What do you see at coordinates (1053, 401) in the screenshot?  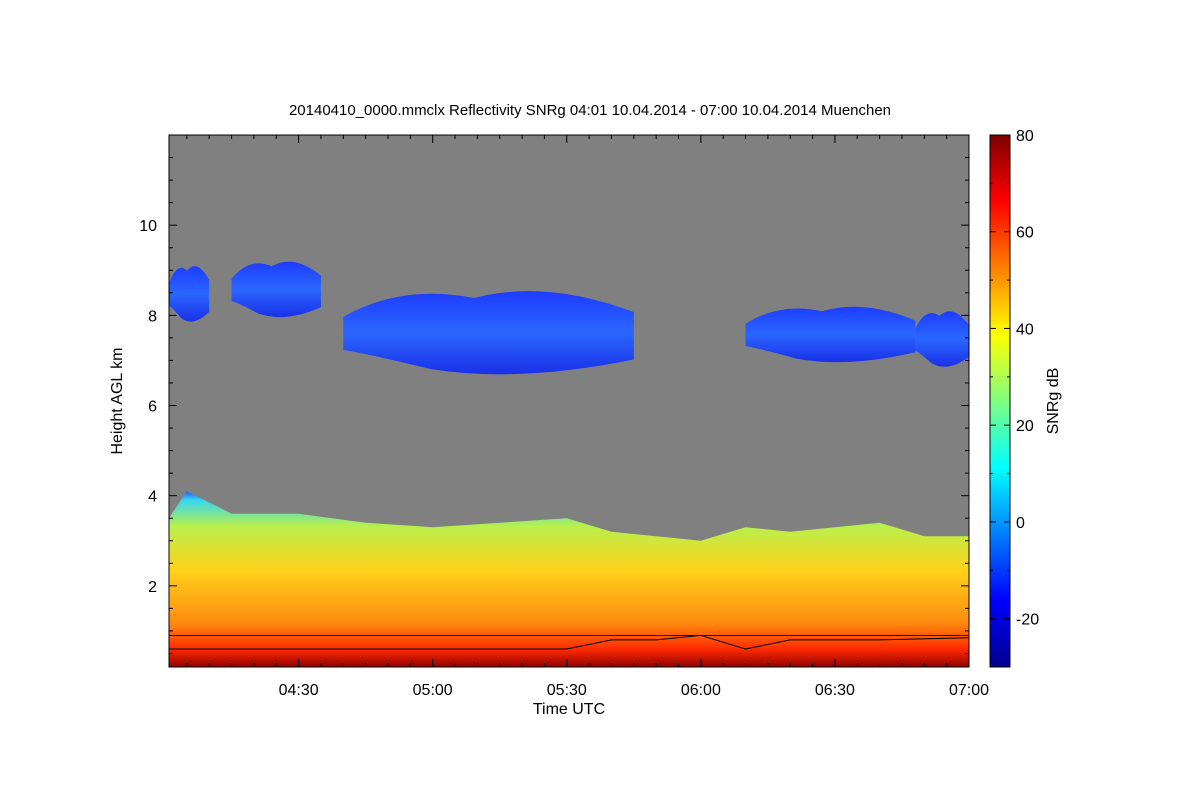 I see `colorbar-label: SNRg dB` at bounding box center [1053, 401].